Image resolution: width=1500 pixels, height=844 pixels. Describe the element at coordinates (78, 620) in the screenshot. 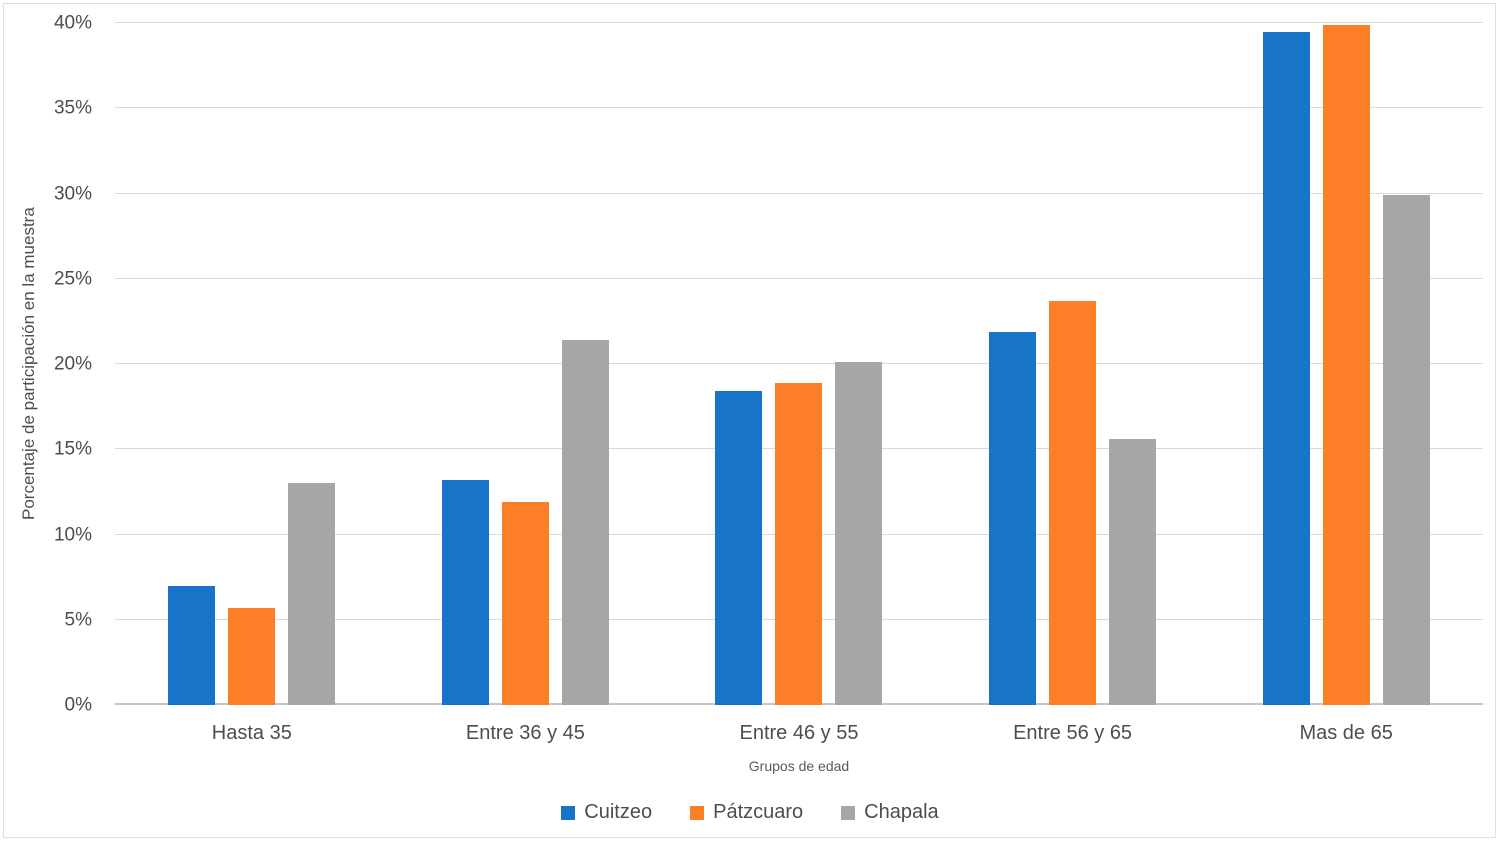

I see `y-tick-label-5: 5%` at that location.